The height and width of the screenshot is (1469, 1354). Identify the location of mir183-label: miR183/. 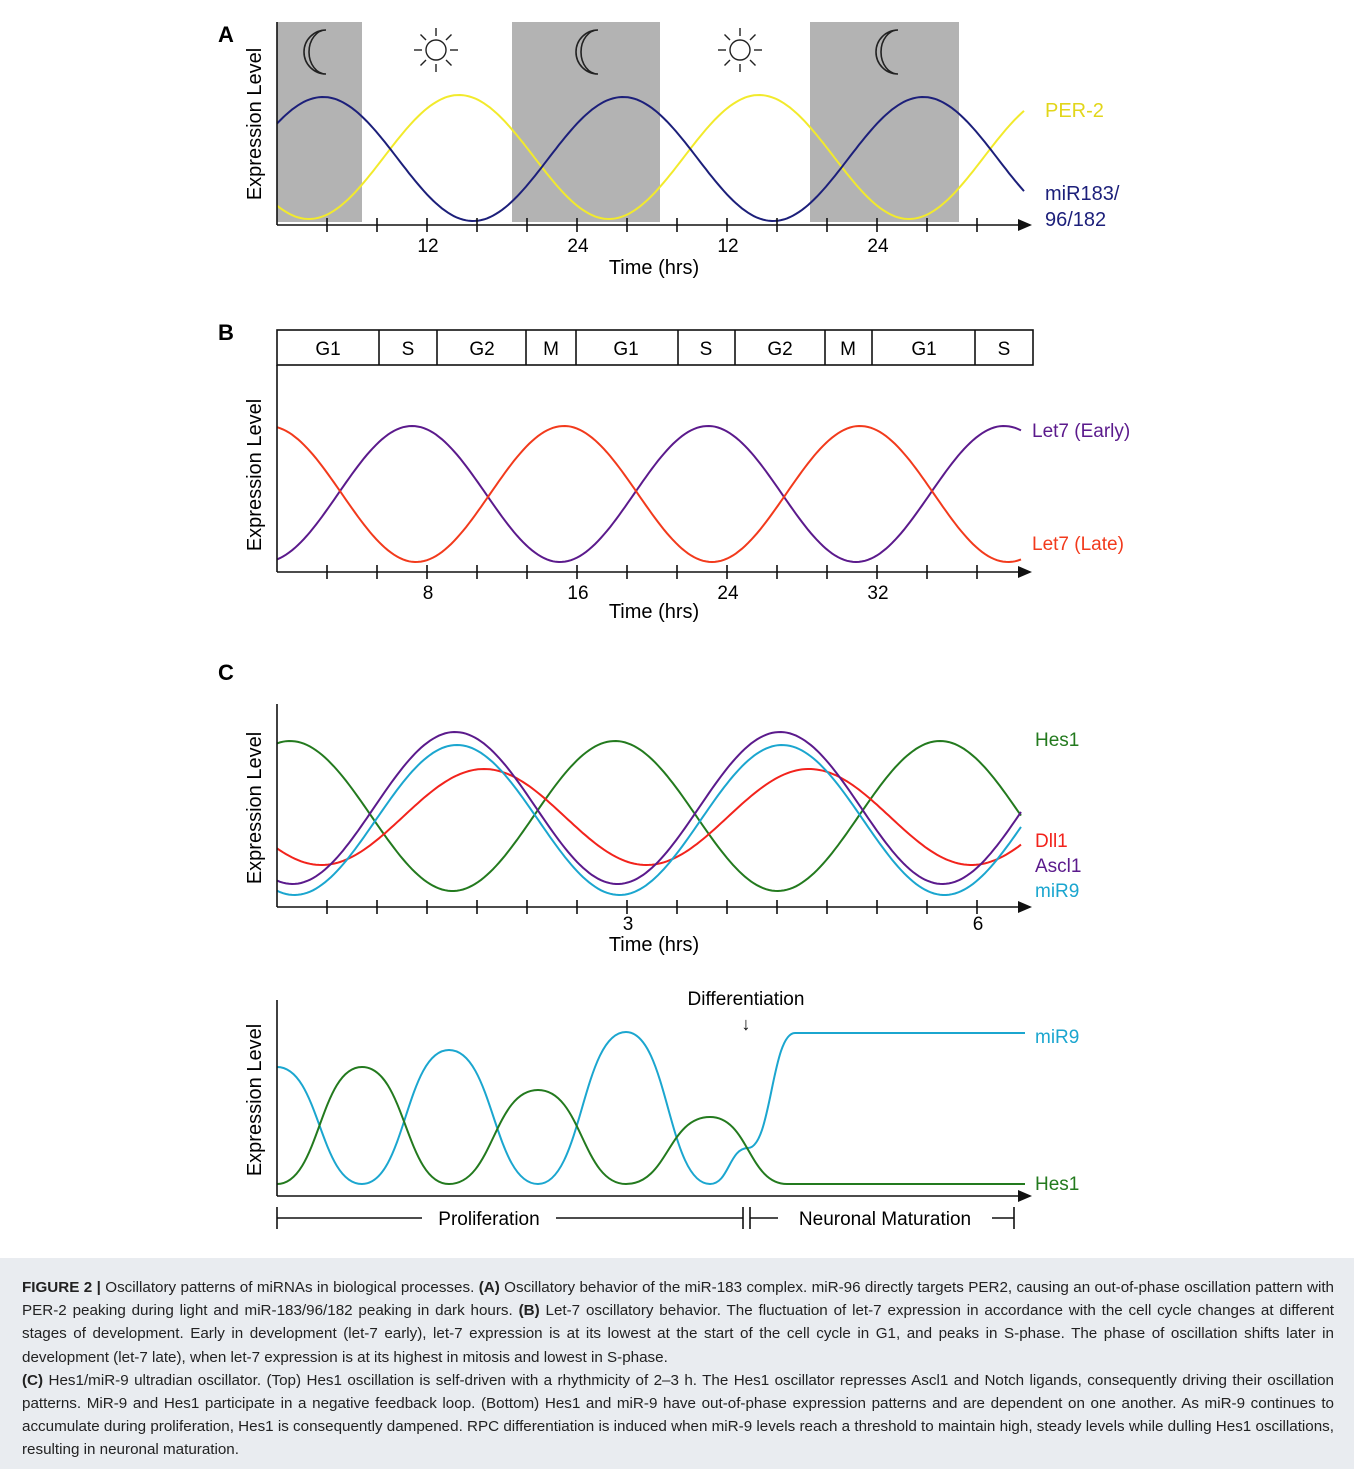
(1082, 194).